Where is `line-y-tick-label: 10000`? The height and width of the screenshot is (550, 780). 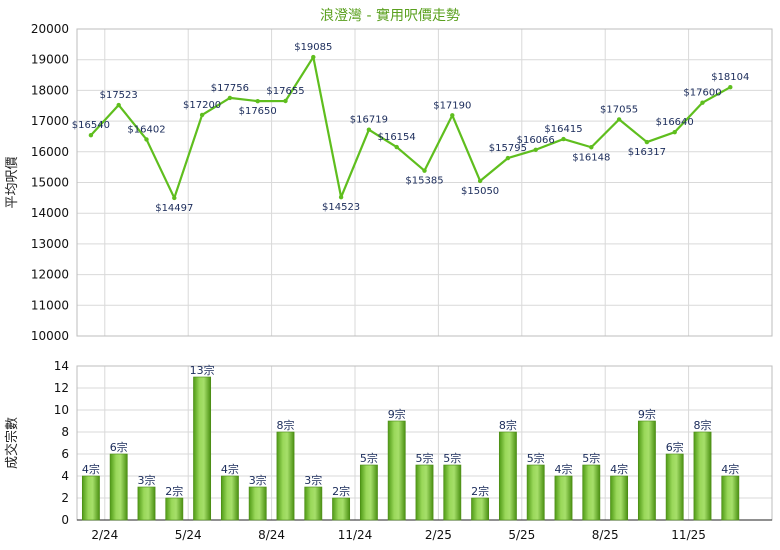
line-y-tick-label: 10000 is located at coordinates (50, 336).